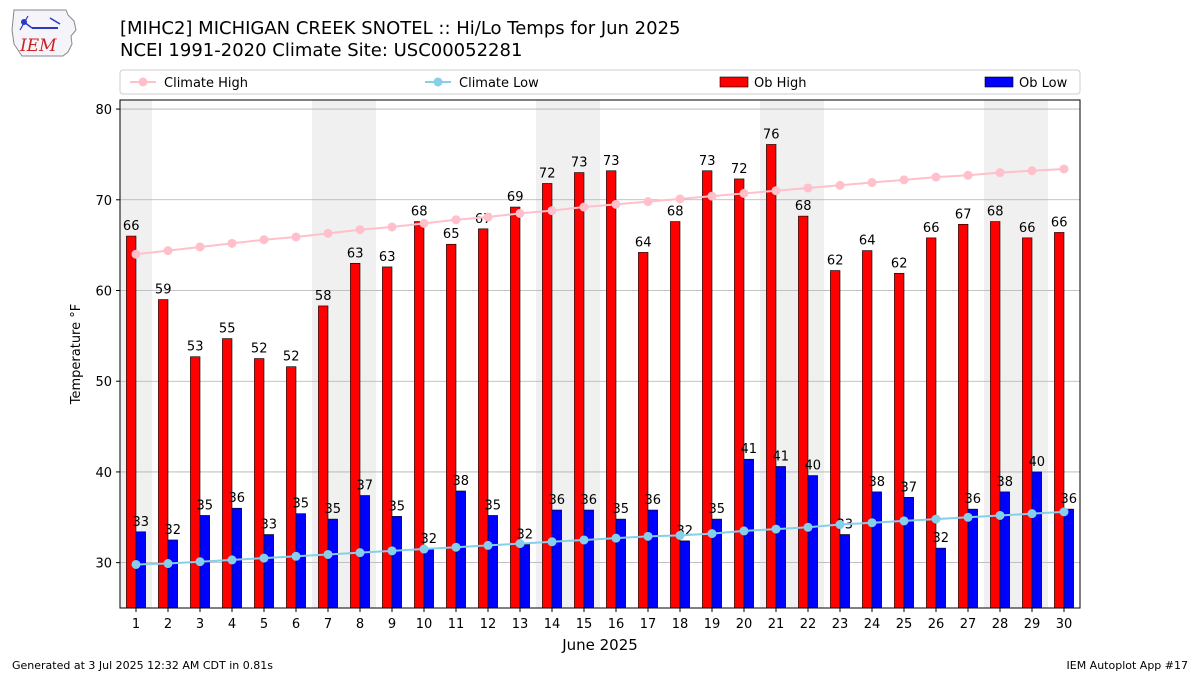 Image resolution: width=1200 pixels, height=675 pixels. What do you see at coordinates (515, 197) in the screenshot?
I see `ob-high-label-13: 69` at bounding box center [515, 197].